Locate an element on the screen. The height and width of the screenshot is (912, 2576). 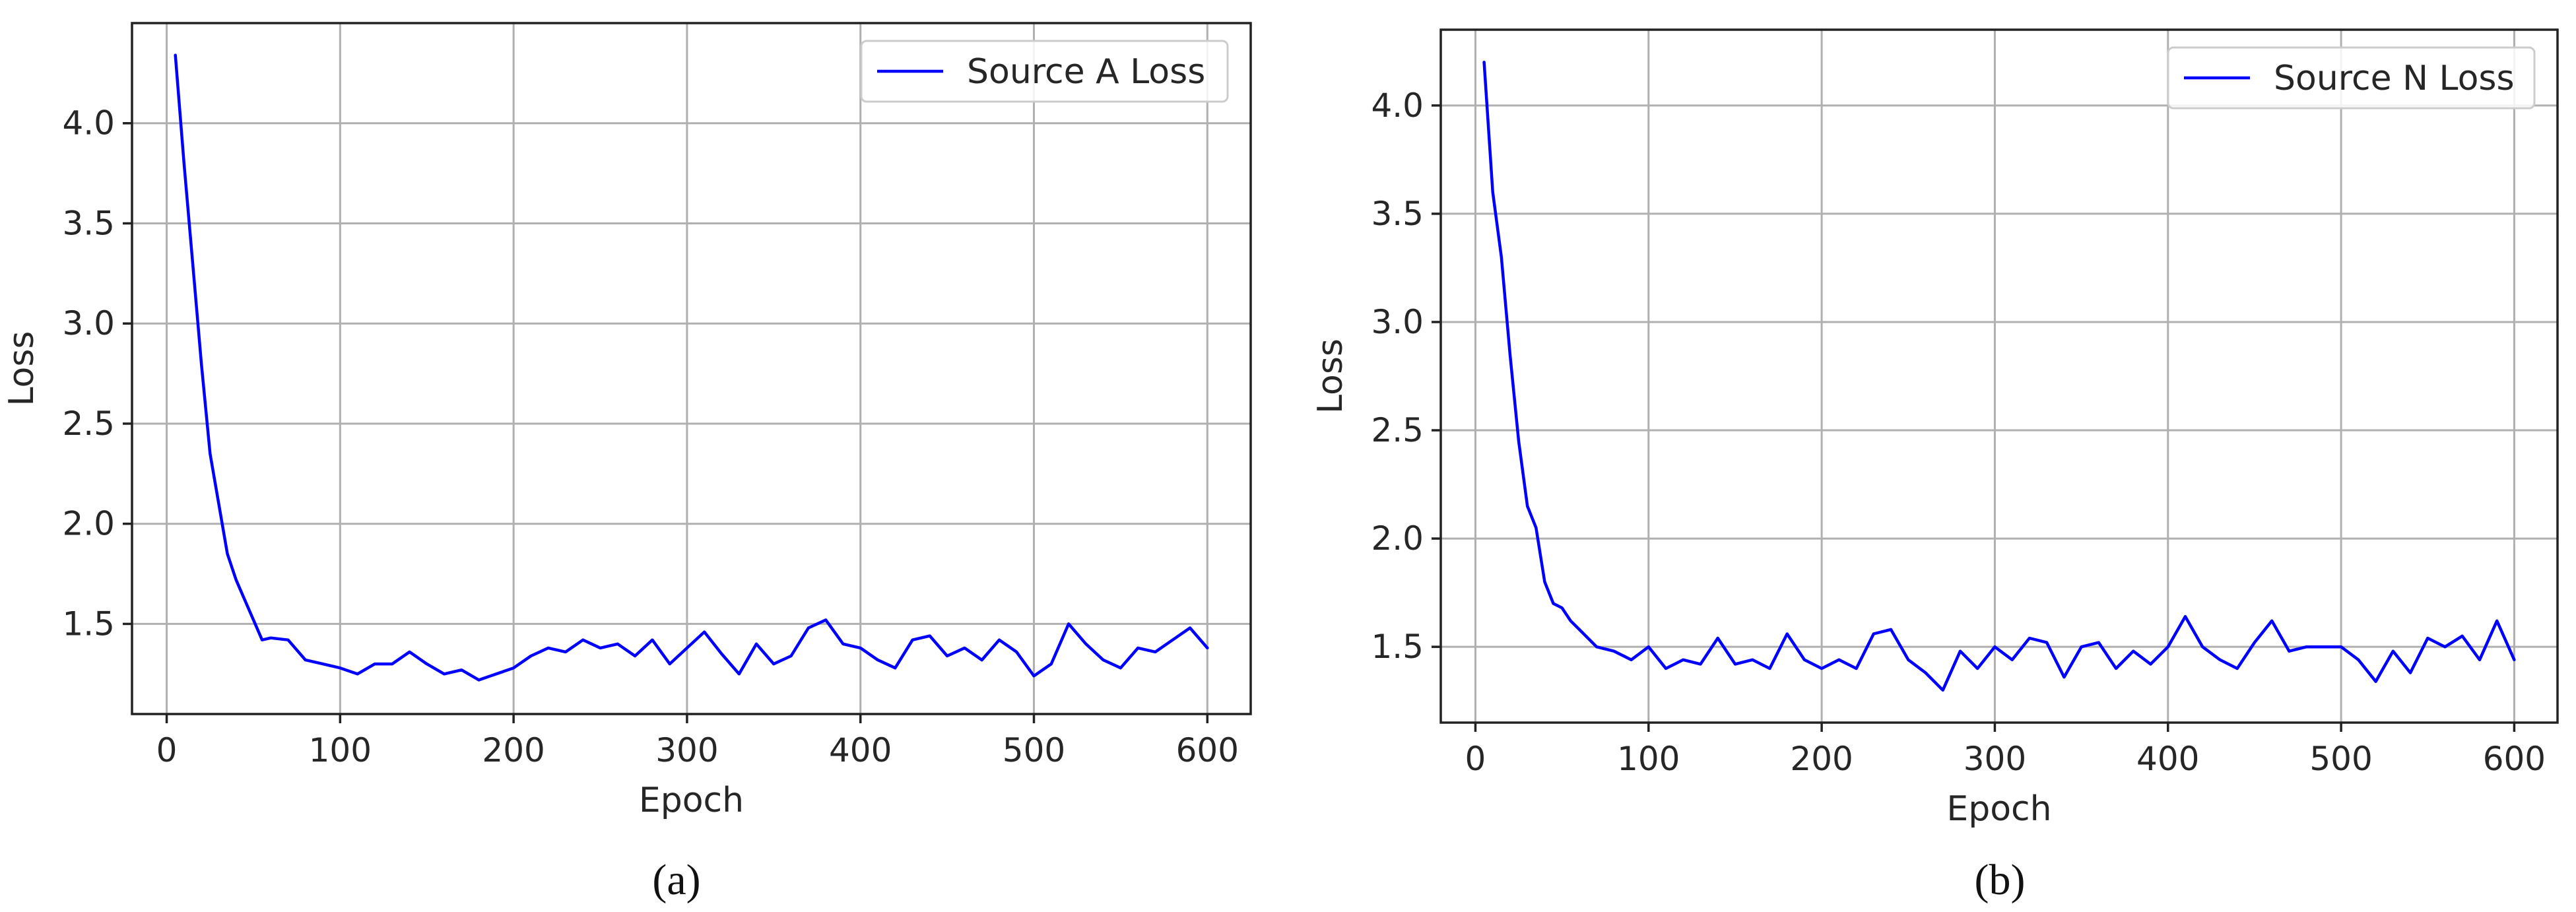
legend-label: Source A Loss is located at coordinates (1086, 72).